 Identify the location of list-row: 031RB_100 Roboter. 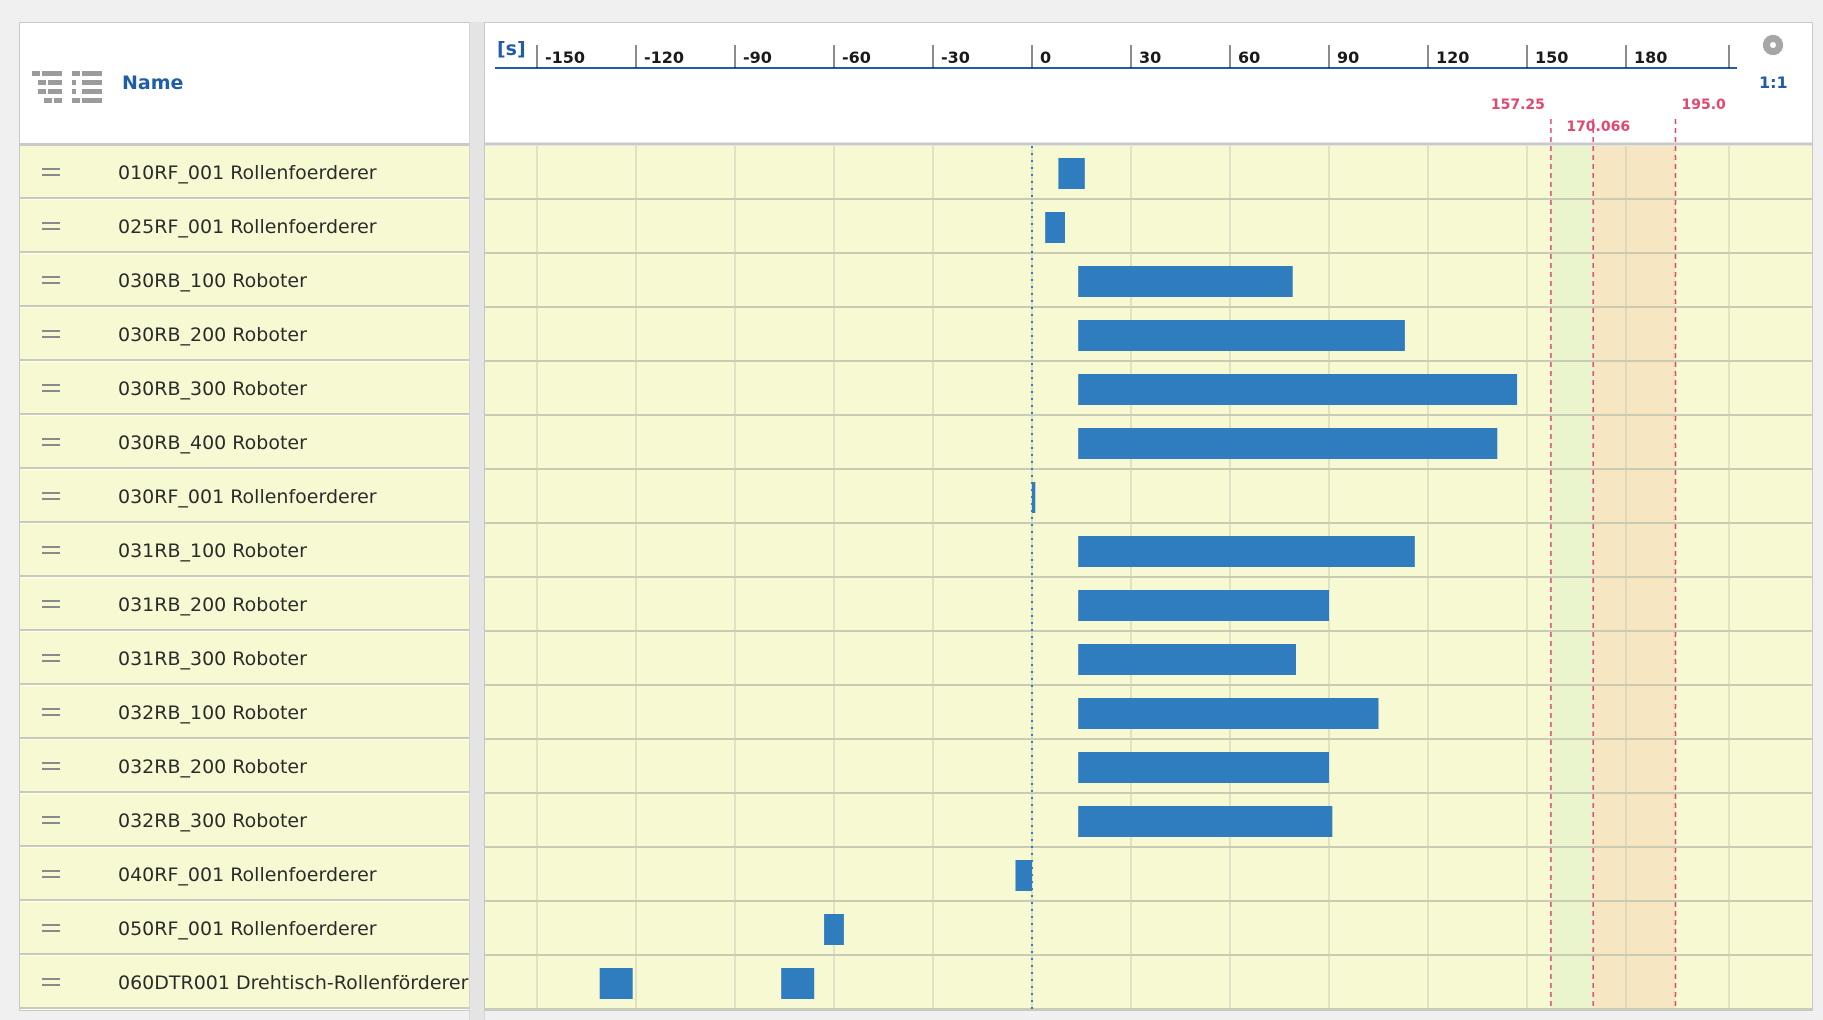
(244, 550).